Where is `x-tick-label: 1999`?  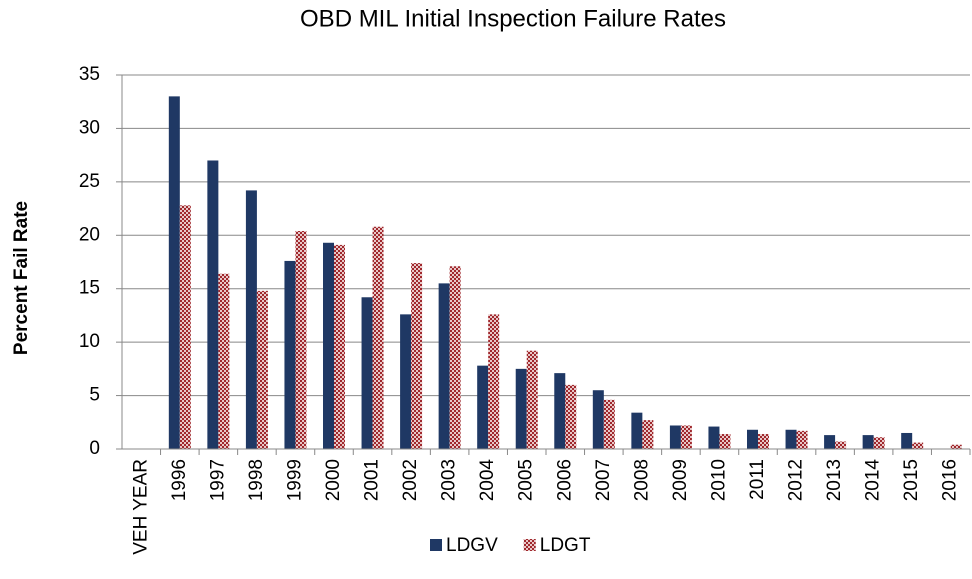 x-tick-label: 1999 is located at coordinates (294, 480).